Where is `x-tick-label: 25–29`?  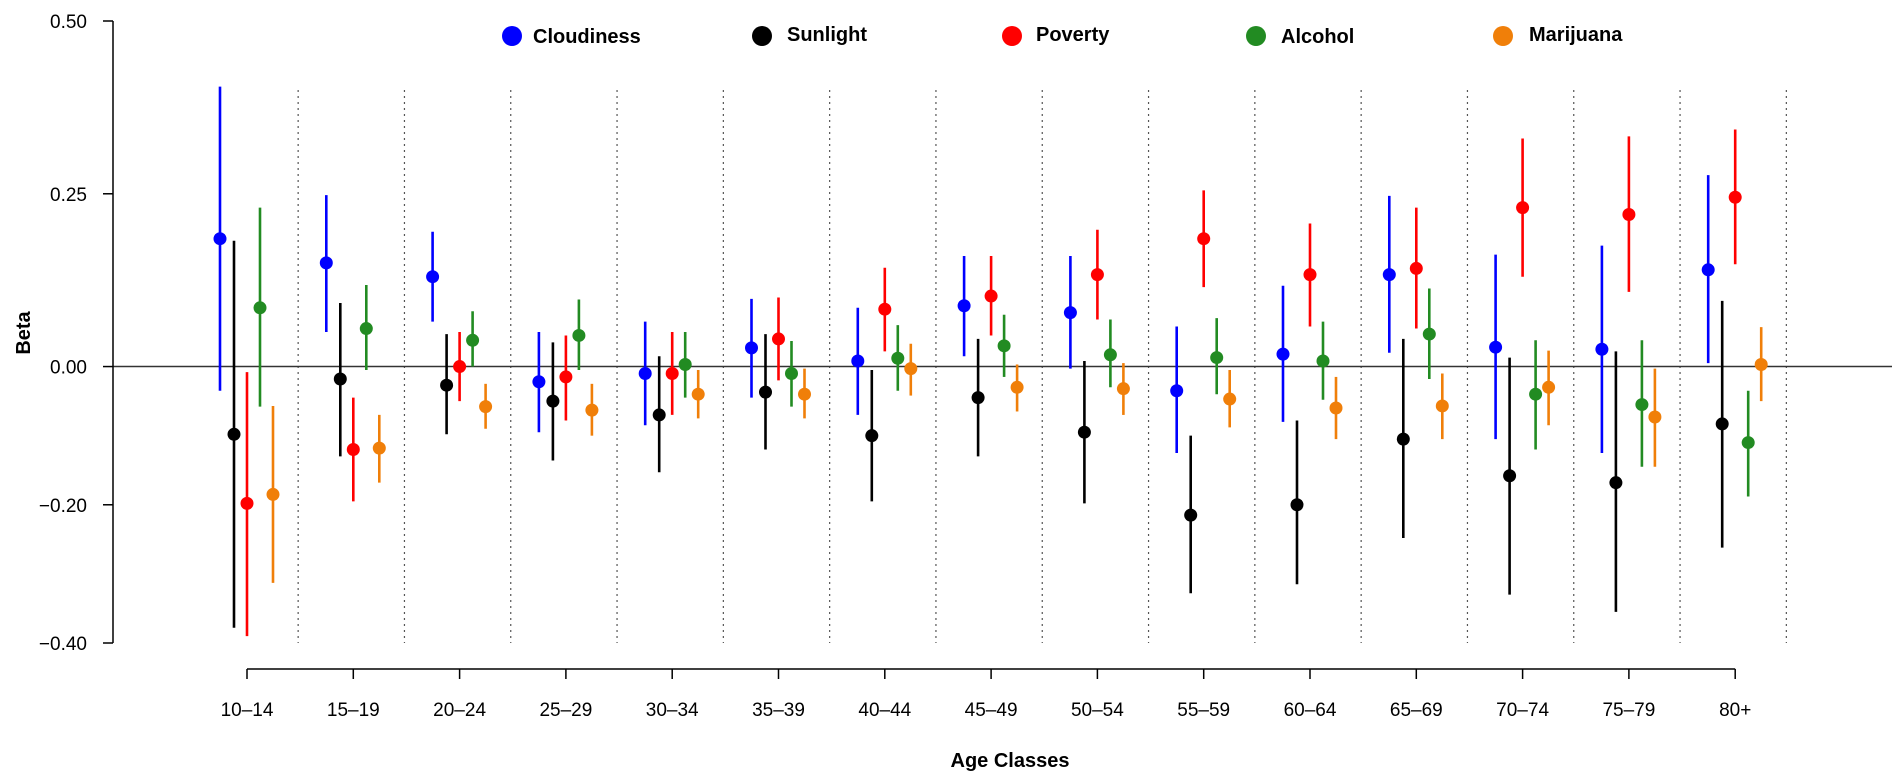
x-tick-label: 25–29 is located at coordinates (565, 710).